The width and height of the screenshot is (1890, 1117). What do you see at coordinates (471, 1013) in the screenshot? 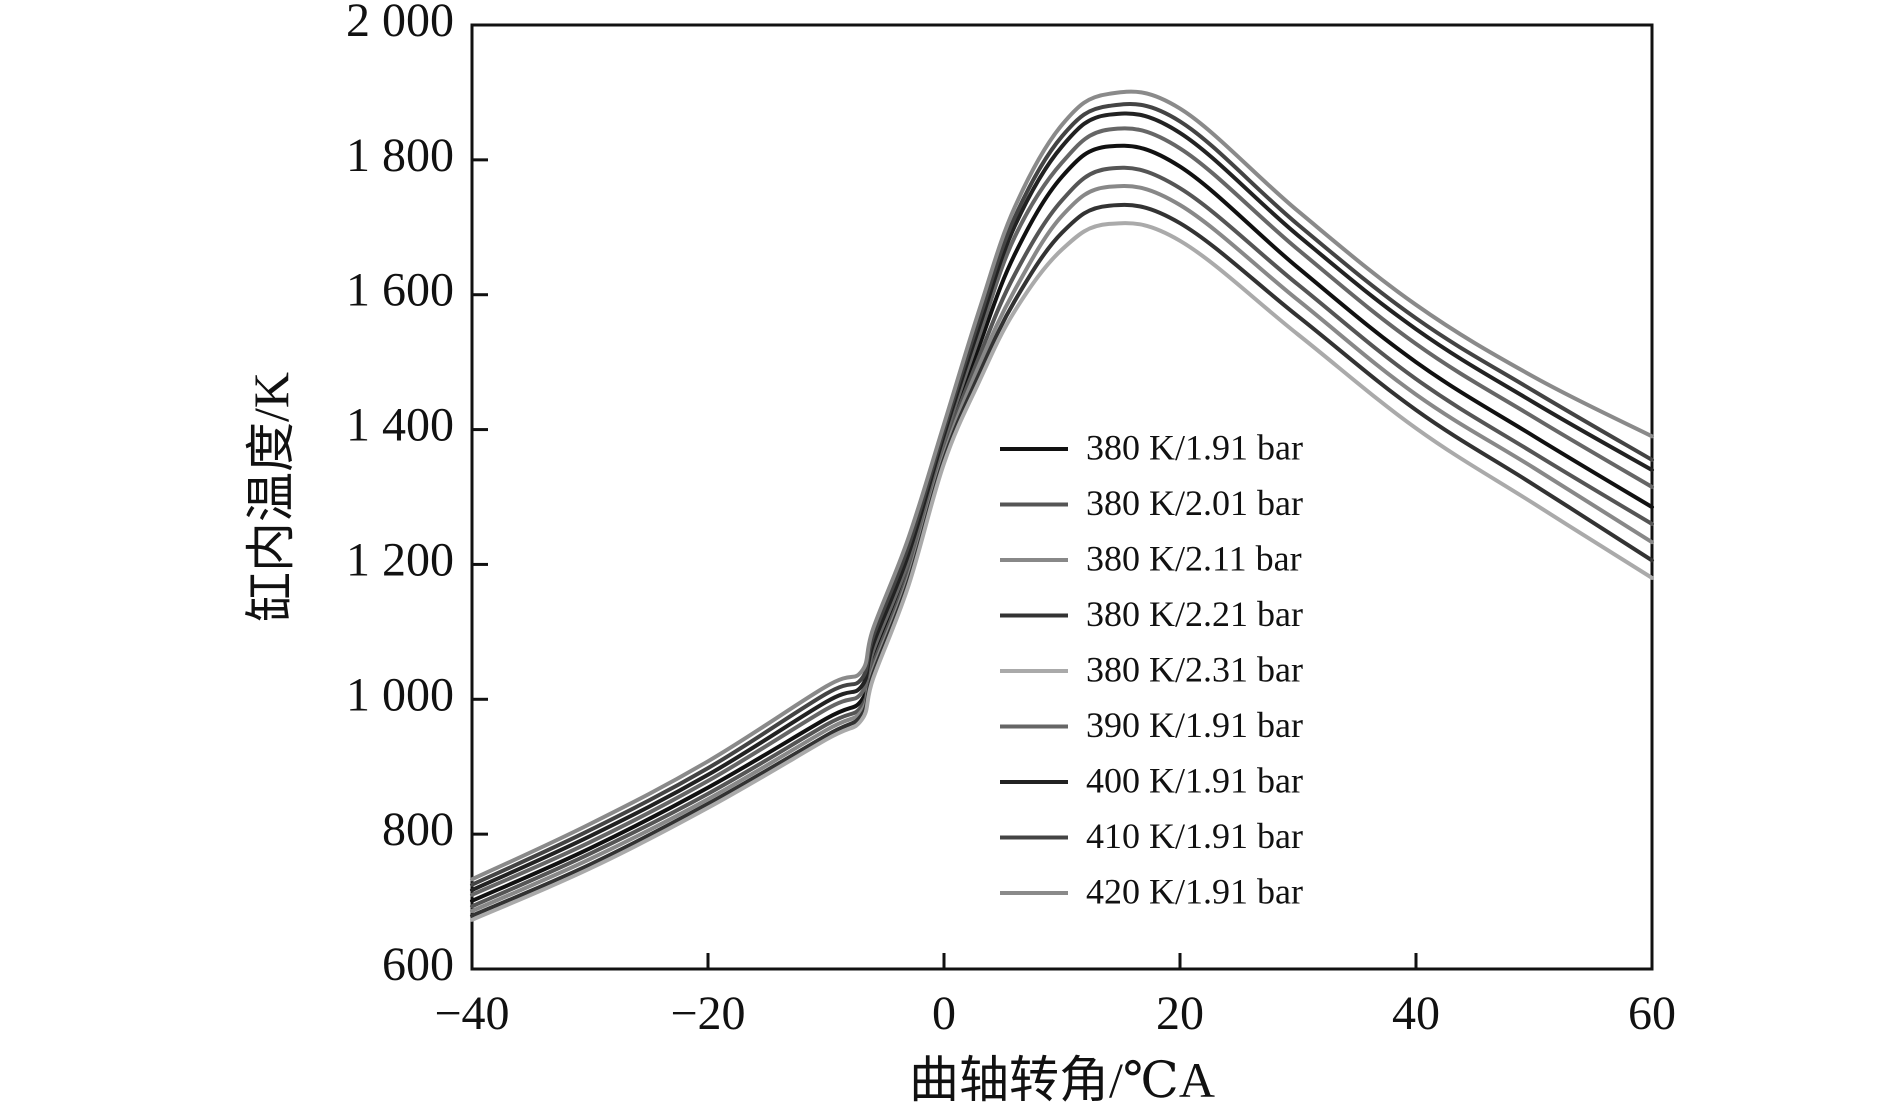
I see `x-tick-label: −40` at bounding box center [471, 1013].